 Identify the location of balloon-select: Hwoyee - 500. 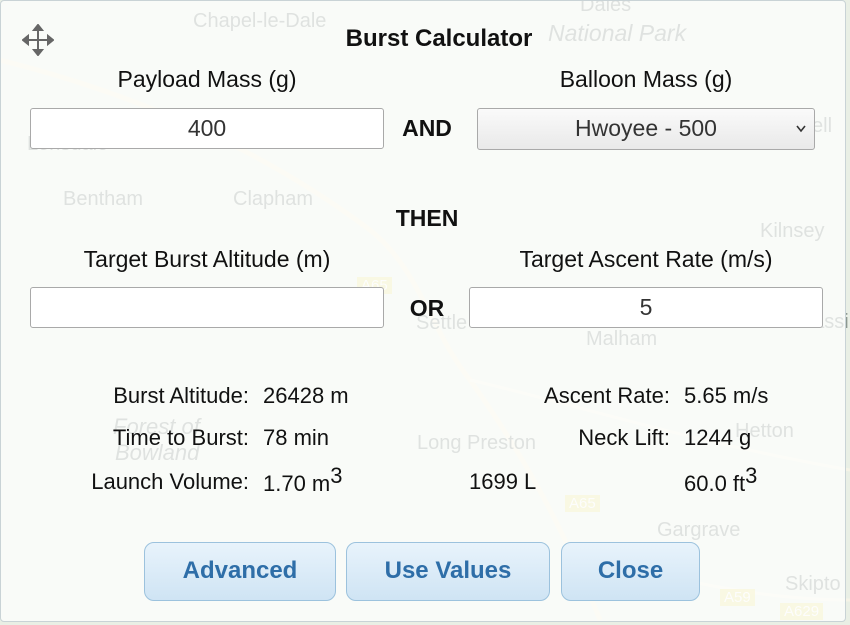
(646, 129).